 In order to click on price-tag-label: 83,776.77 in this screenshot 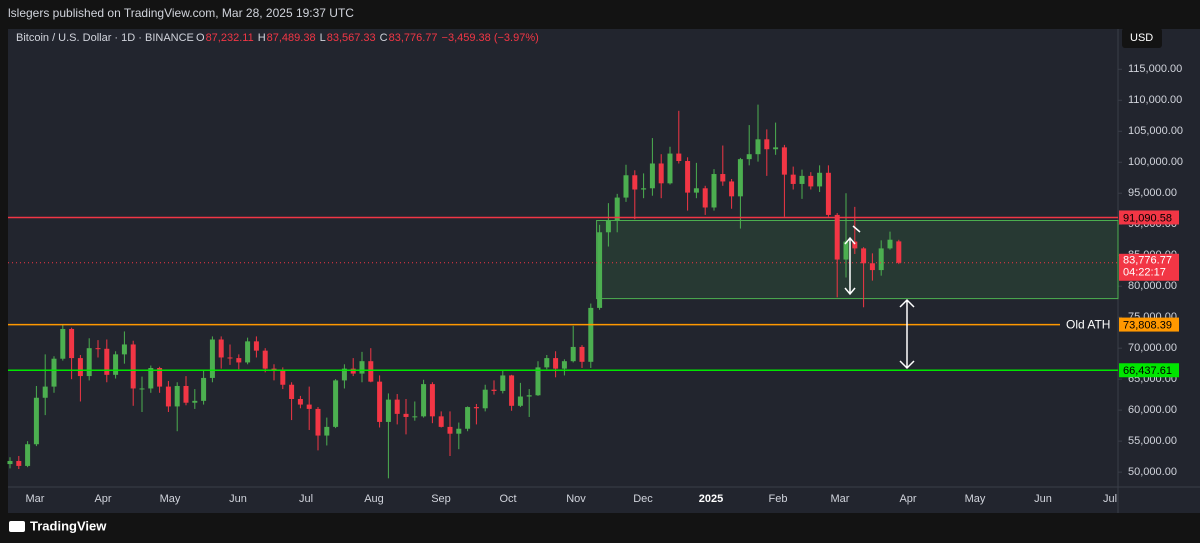, I will do `click(1147, 261)`.